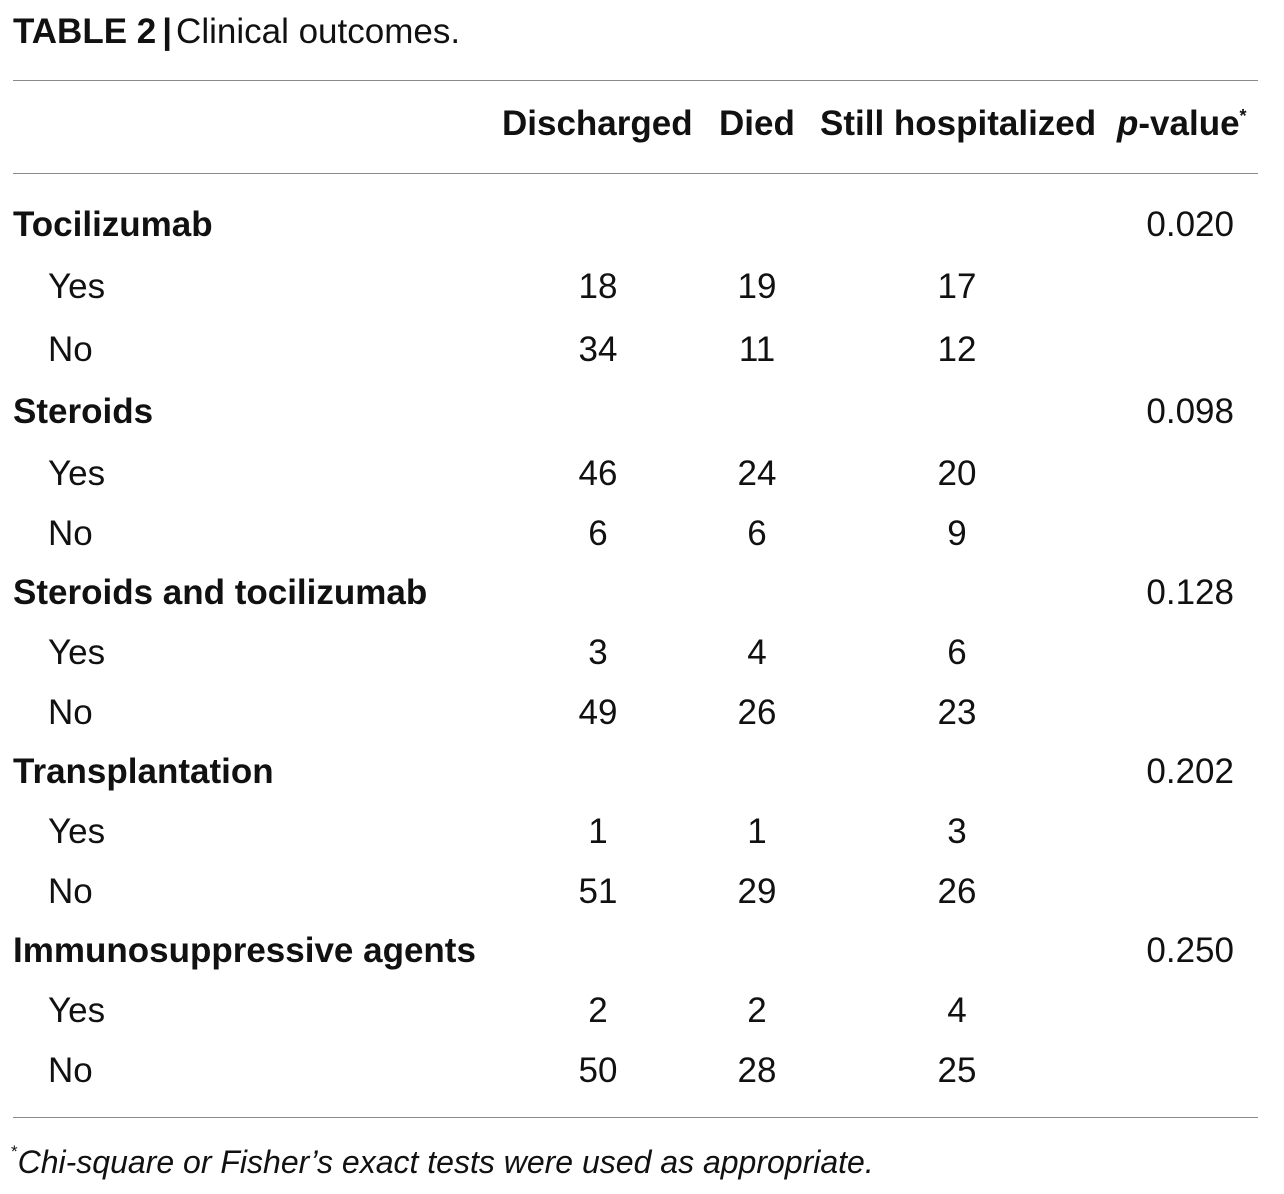 This screenshot has width=1284, height=1194. Describe the element at coordinates (957, 652) in the screenshot. I see `cell-still-hospitalized: 6` at that location.